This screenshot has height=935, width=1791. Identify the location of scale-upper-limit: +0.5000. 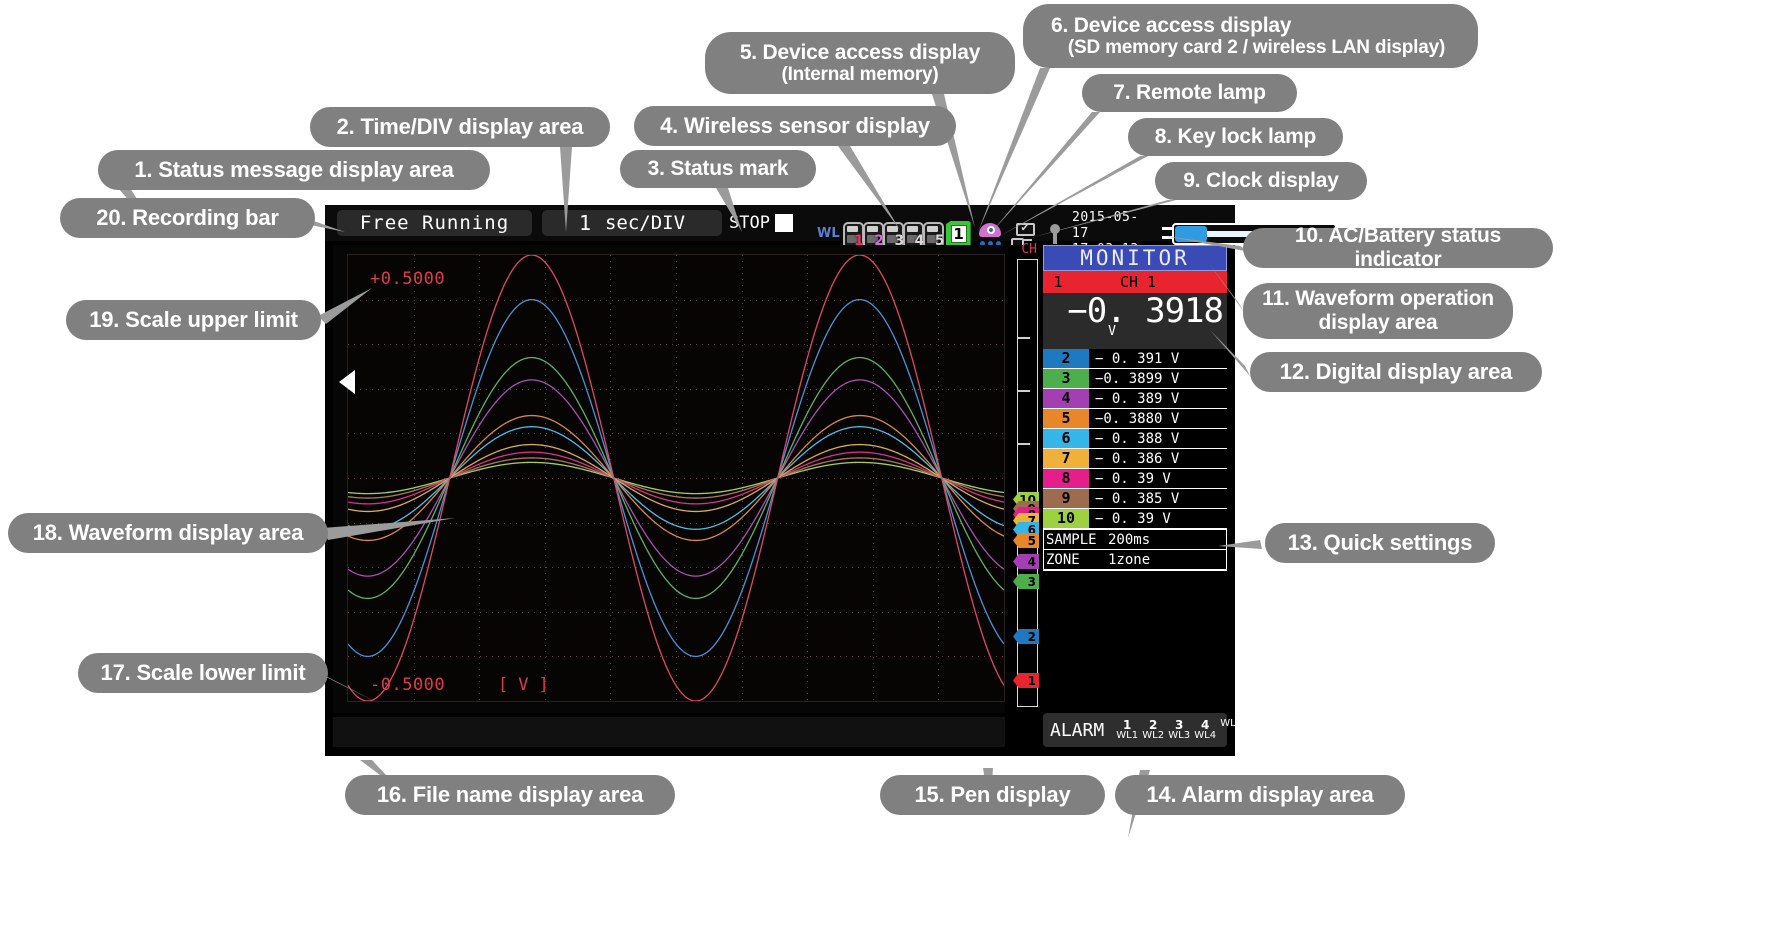
(408, 279).